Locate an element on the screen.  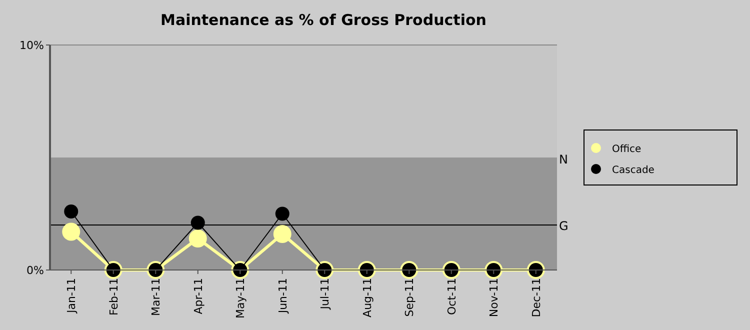
legend-label: Office is located at coordinates (627, 149).